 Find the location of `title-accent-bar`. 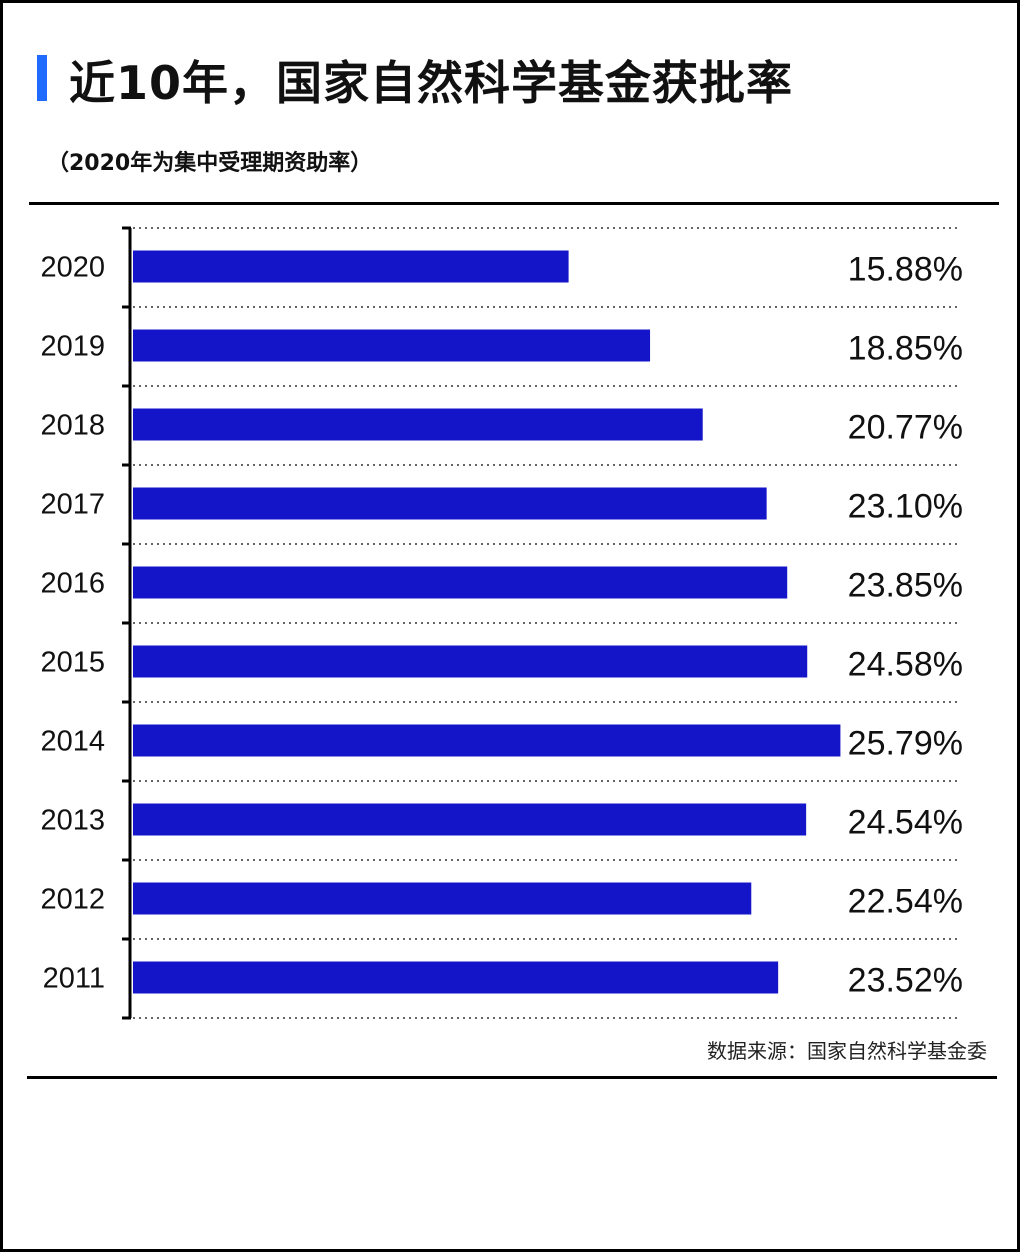

title-accent-bar is located at coordinates (42, 78).